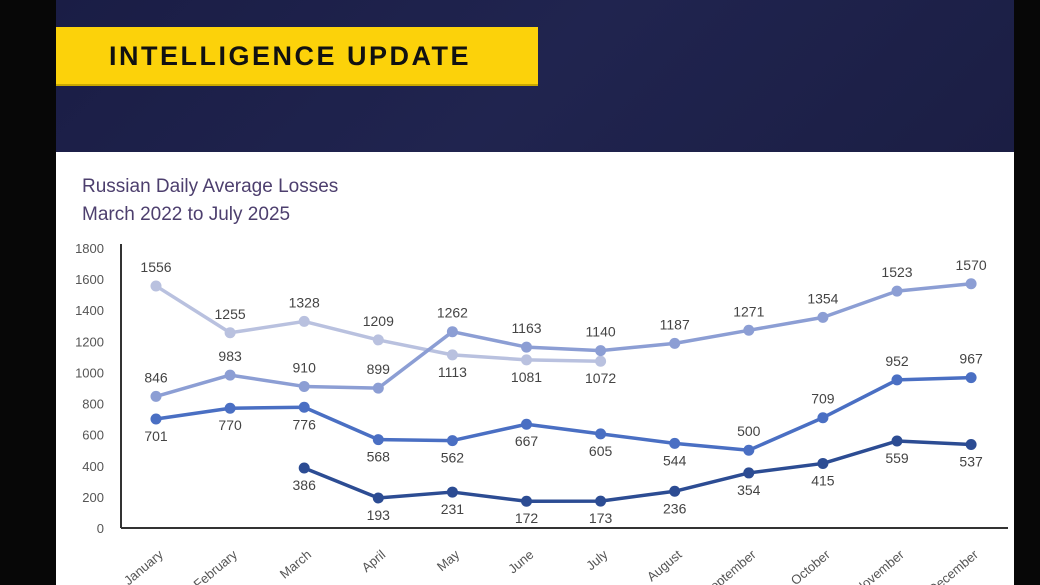 The width and height of the screenshot is (1040, 585). What do you see at coordinates (89, 310) in the screenshot?
I see `y-tick-label: 1400` at bounding box center [89, 310].